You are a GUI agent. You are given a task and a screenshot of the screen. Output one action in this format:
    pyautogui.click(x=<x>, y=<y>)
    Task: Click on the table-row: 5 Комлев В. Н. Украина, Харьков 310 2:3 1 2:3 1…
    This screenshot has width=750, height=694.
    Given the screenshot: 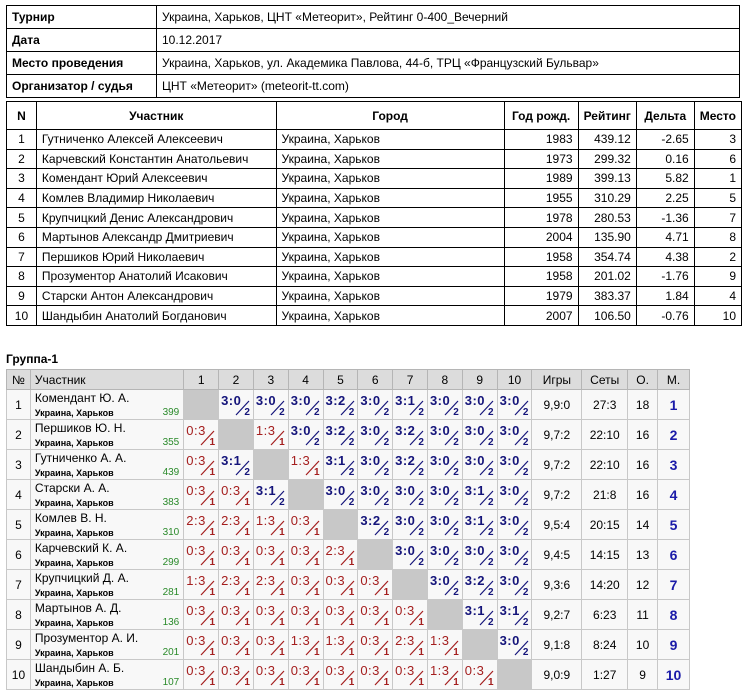 What is the action you would take?
    pyautogui.click(x=348, y=524)
    